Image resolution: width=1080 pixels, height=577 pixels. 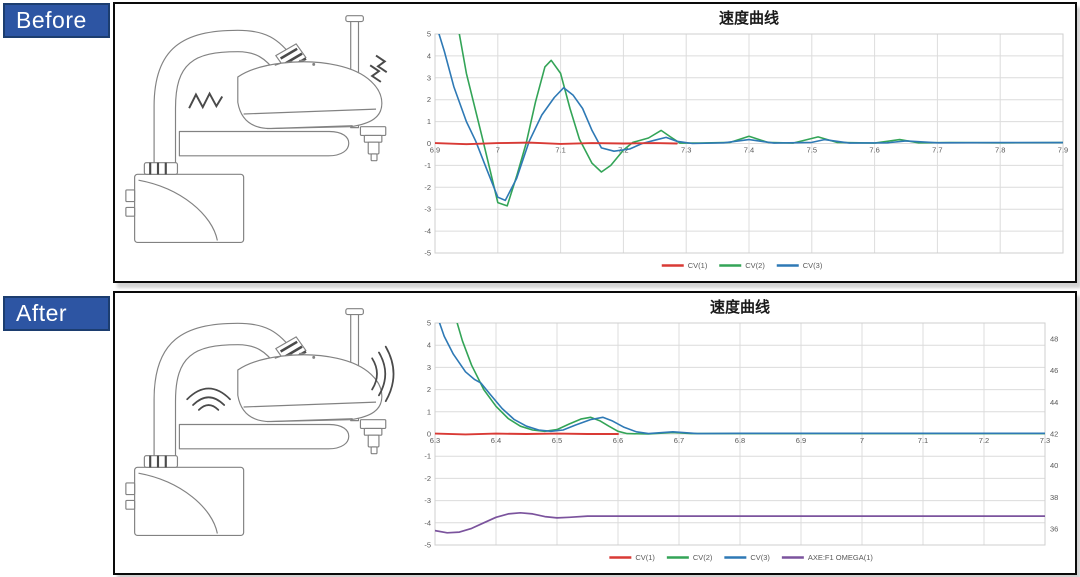 What do you see at coordinates (1054, 370) in the screenshot?
I see `svg-text: 46` at bounding box center [1054, 370].